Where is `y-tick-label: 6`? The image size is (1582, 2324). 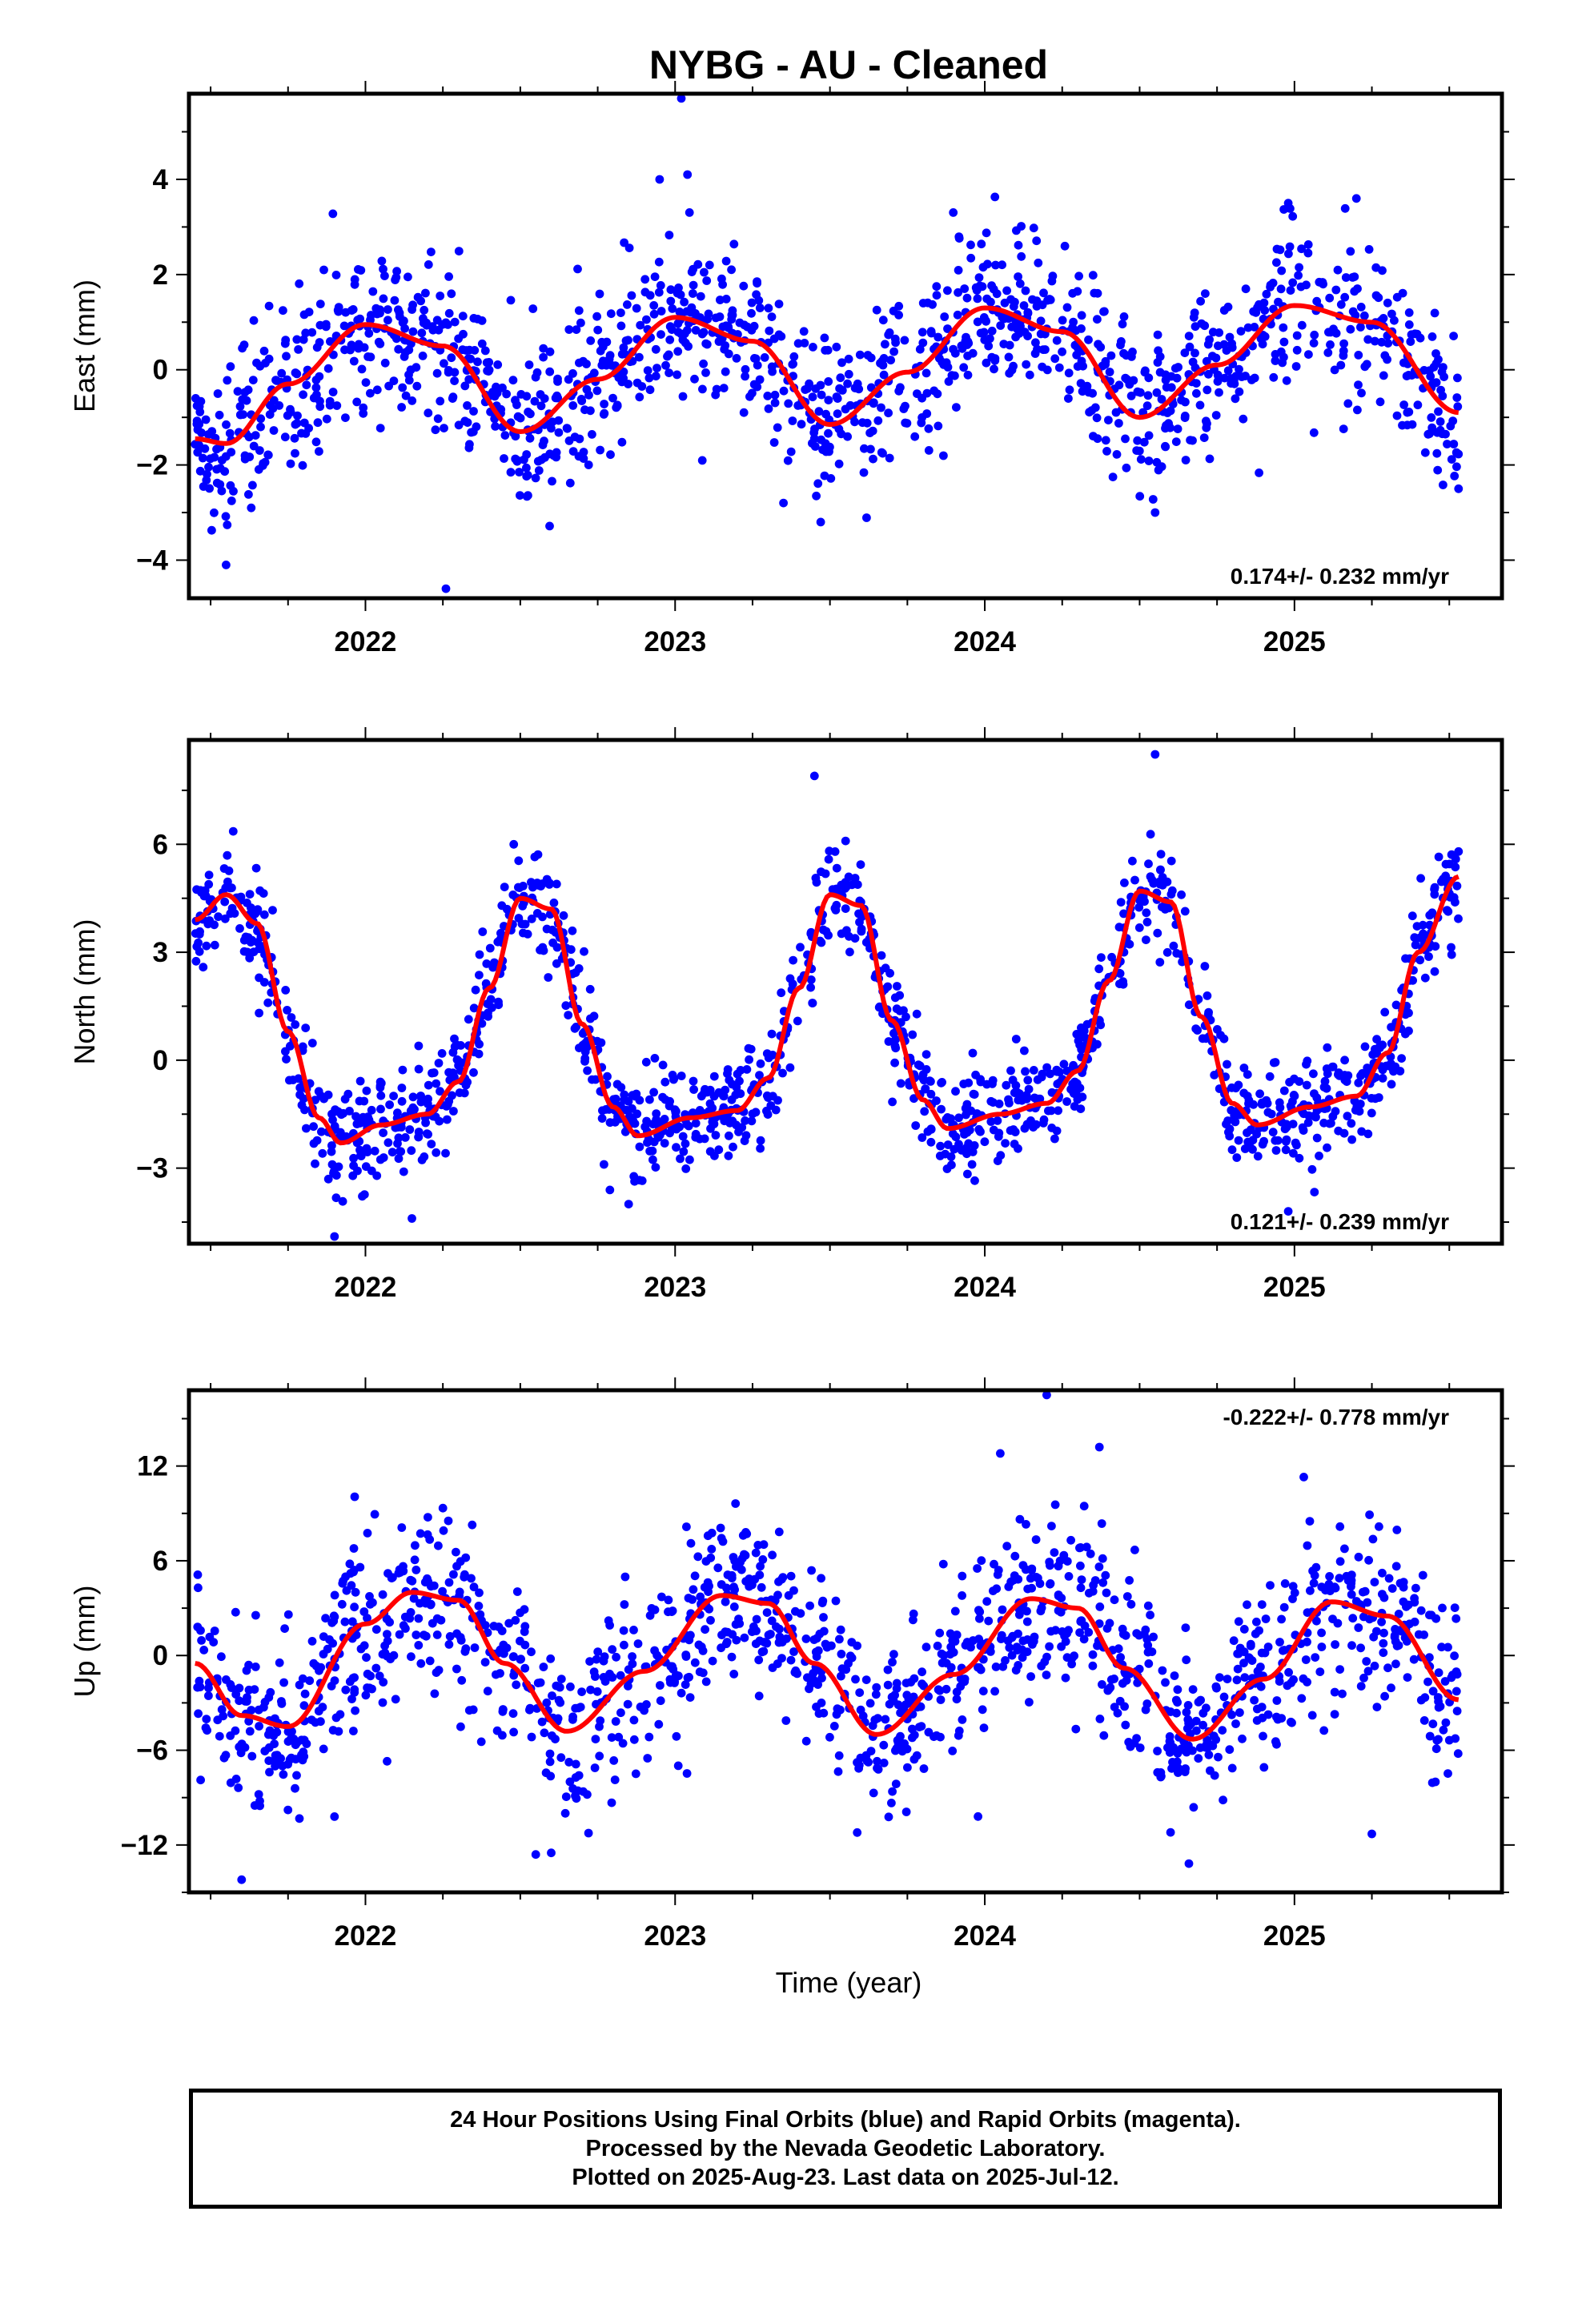
y-tick-label: 6 is located at coordinates (161, 844).